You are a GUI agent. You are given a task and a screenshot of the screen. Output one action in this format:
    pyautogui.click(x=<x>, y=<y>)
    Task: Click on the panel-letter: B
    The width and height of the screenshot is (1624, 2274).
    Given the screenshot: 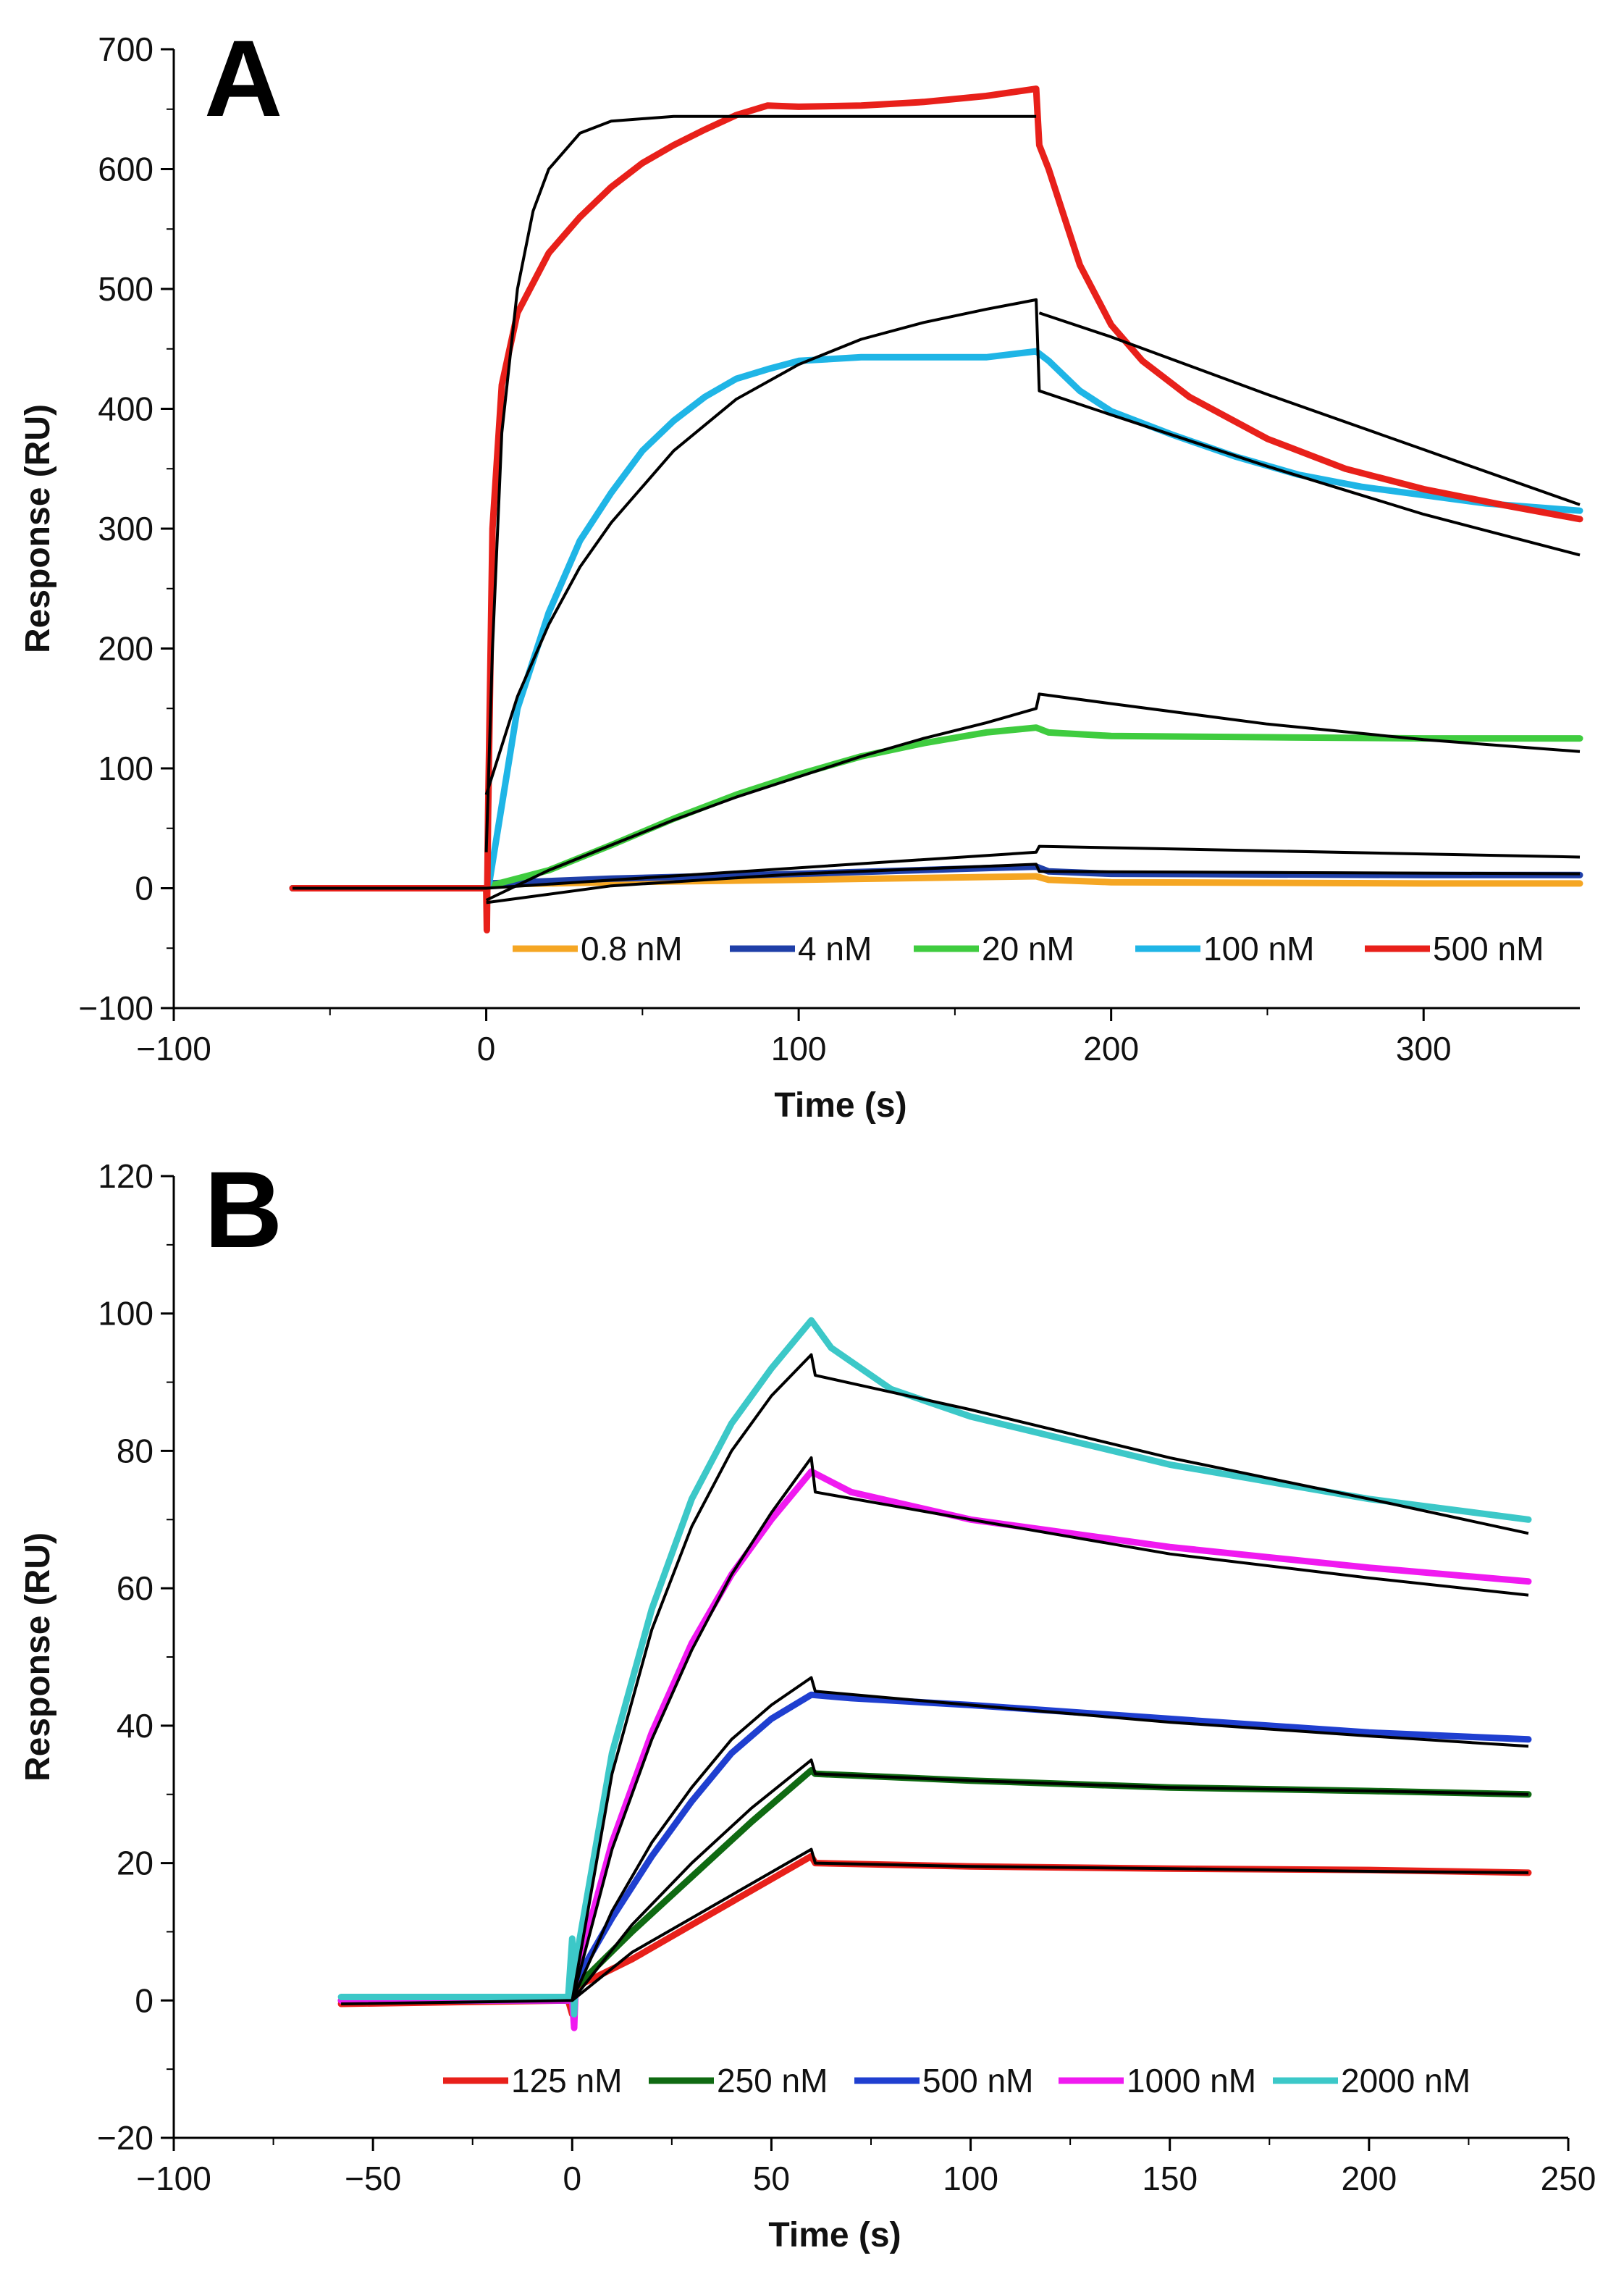 What is the action you would take?
    pyautogui.click(x=243, y=1209)
    